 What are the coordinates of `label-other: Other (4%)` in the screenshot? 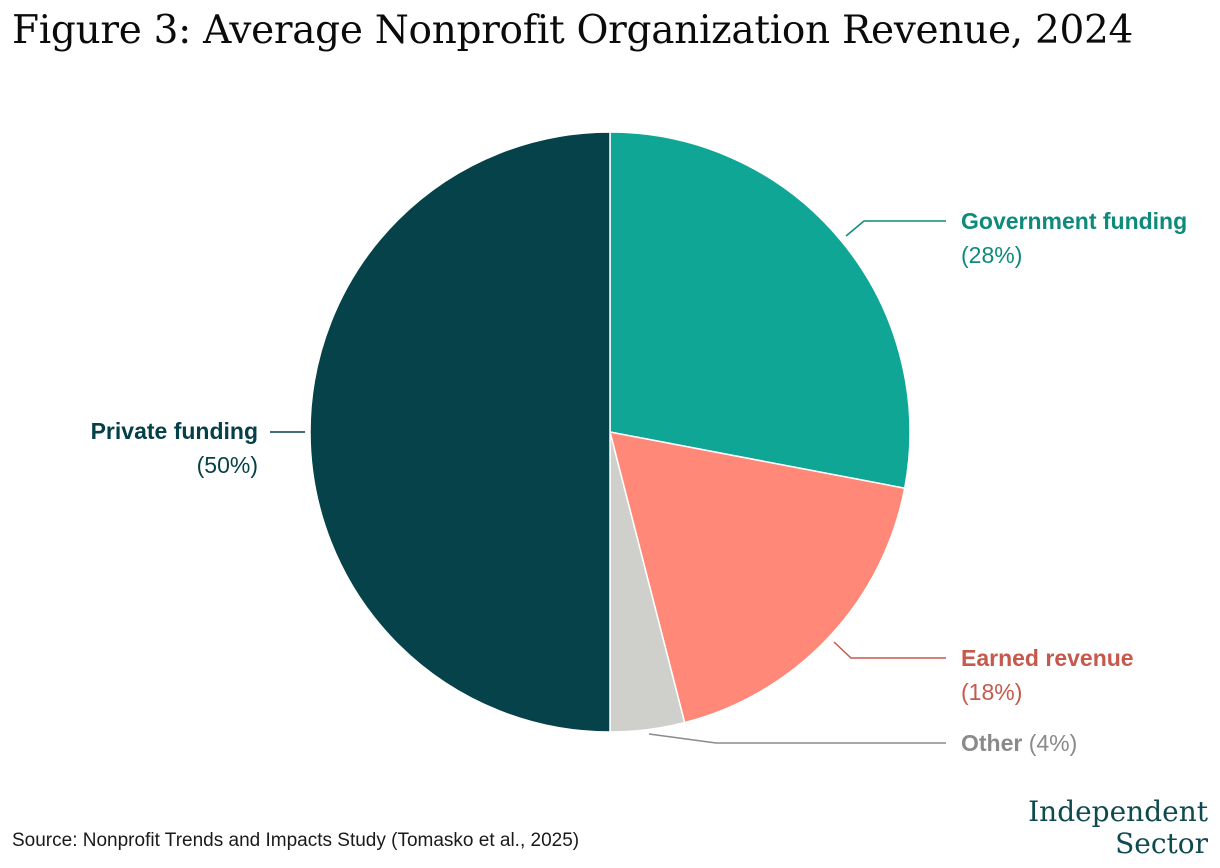 It's located at (1019, 743).